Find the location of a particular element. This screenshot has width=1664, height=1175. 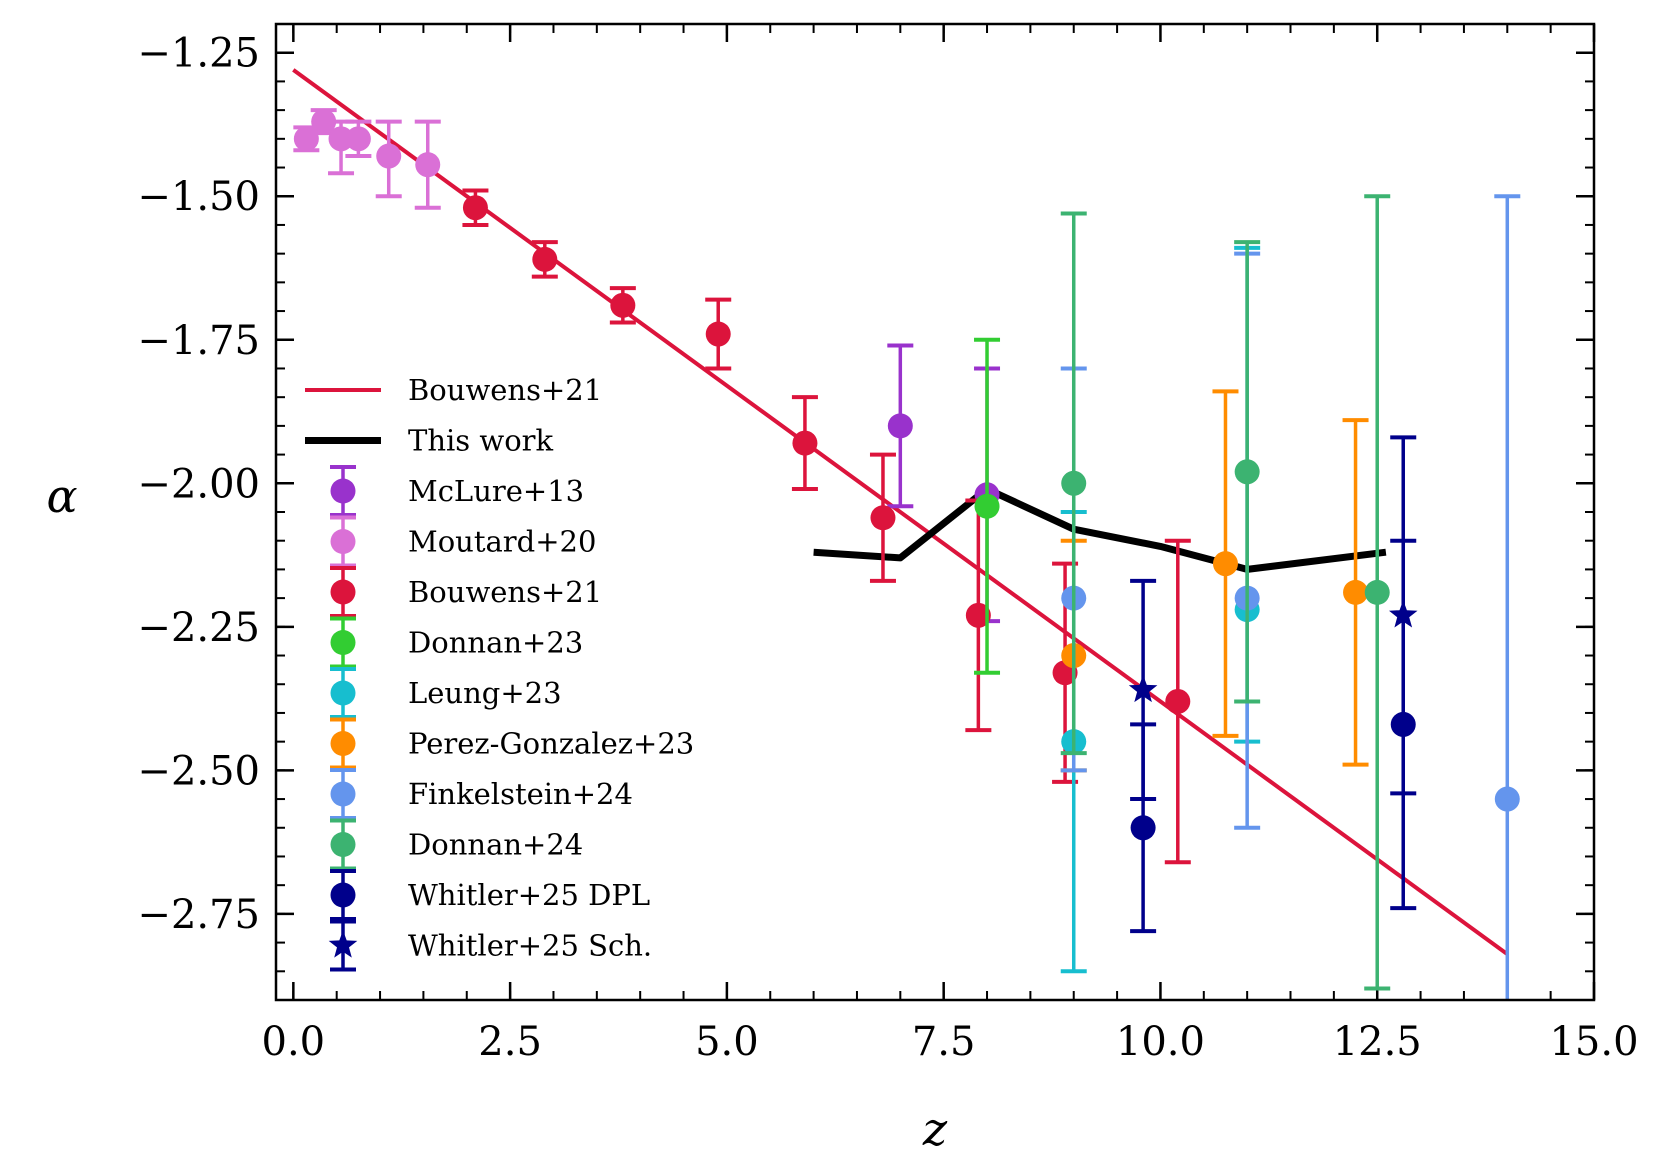

x-tick-label: 5.0 is located at coordinates (727, 1042).